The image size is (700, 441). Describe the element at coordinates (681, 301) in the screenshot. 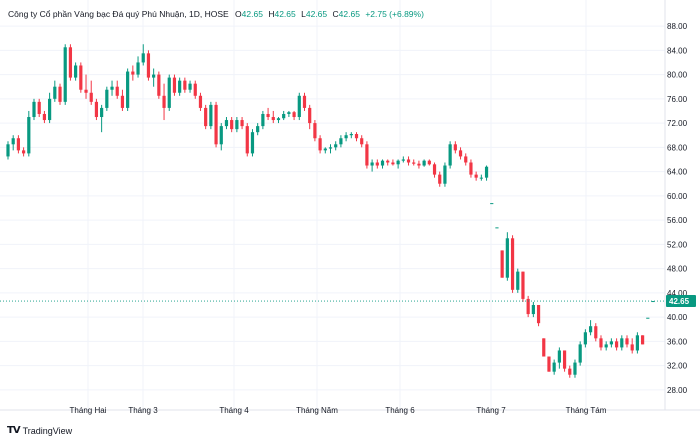

I see `last-price-badge` at that location.